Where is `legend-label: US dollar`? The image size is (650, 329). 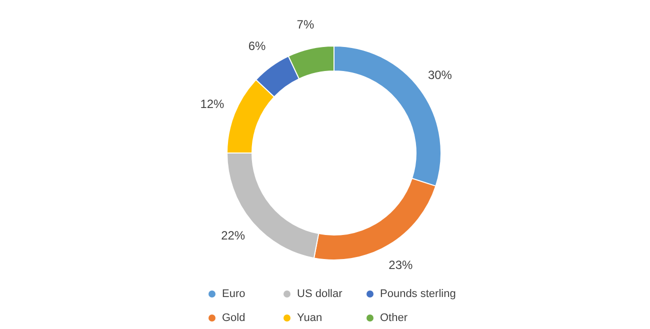
legend-label: US dollar is located at coordinates (320, 294).